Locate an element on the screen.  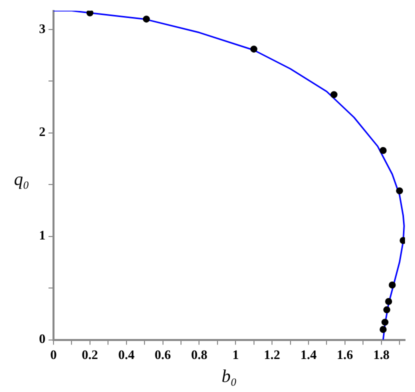
x-tick-label: 1 is located at coordinates (235, 354).